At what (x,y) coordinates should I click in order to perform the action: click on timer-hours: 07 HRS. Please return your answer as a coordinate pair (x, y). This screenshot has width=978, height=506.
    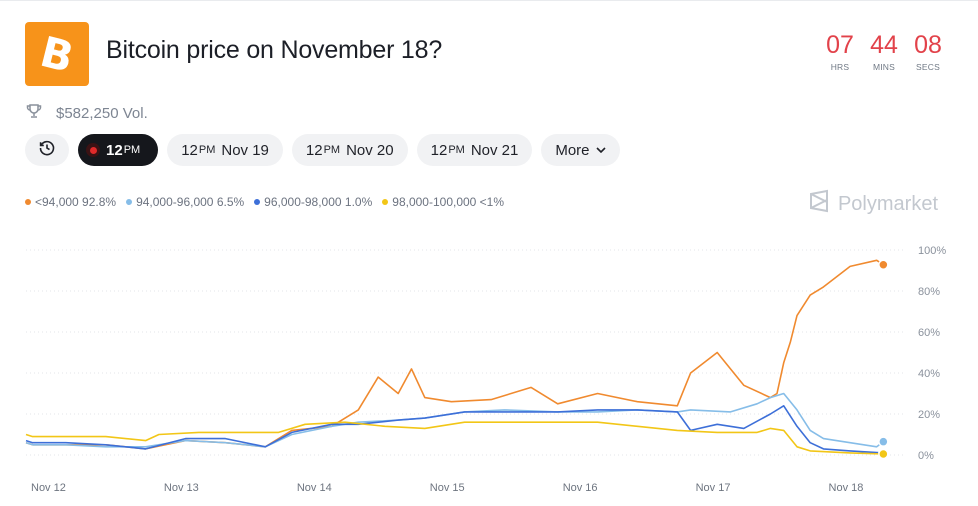
    Looking at the image, I should click on (840, 52).